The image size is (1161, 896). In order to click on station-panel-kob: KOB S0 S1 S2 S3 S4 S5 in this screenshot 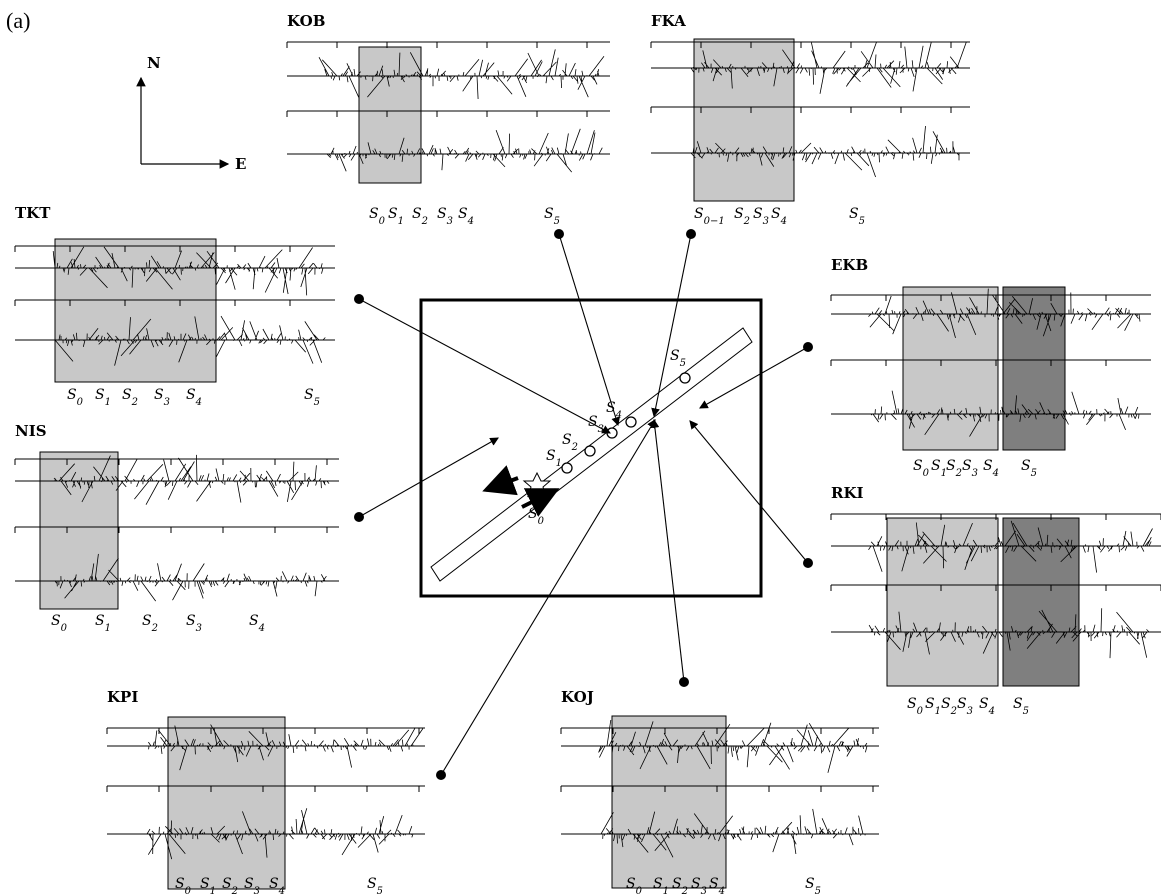, I will do `click(448, 119)`.